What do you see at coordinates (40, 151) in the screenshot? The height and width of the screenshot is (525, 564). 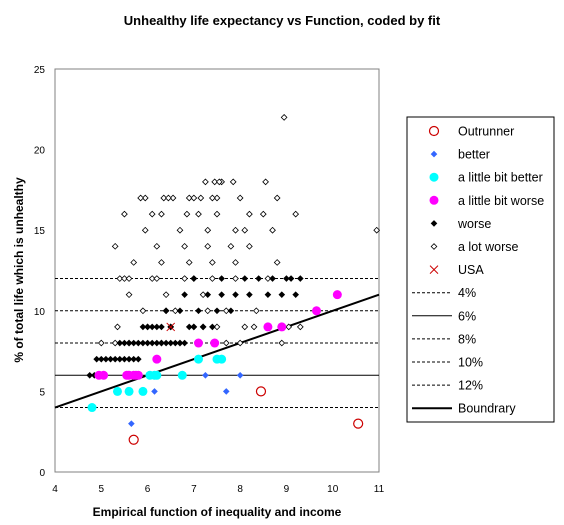 I see `y-tick-label: 20` at bounding box center [40, 151].